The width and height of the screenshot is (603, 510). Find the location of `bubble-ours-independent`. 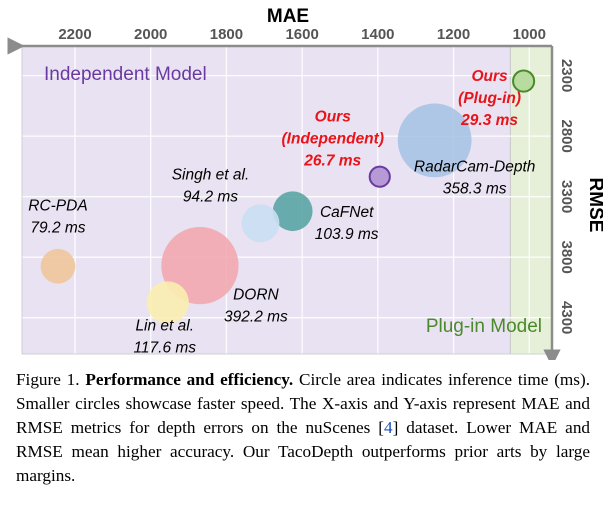

bubble-ours-independent is located at coordinates (379, 176).